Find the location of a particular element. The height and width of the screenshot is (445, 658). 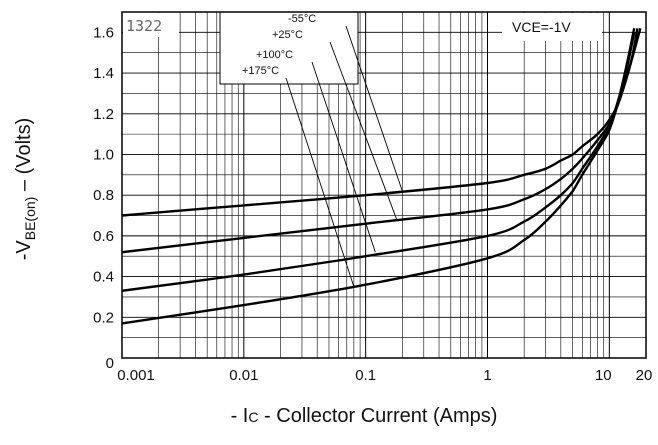

annotation-labels: -55°C +25°C +100°C +175°C is located at coordinates (279, 45).